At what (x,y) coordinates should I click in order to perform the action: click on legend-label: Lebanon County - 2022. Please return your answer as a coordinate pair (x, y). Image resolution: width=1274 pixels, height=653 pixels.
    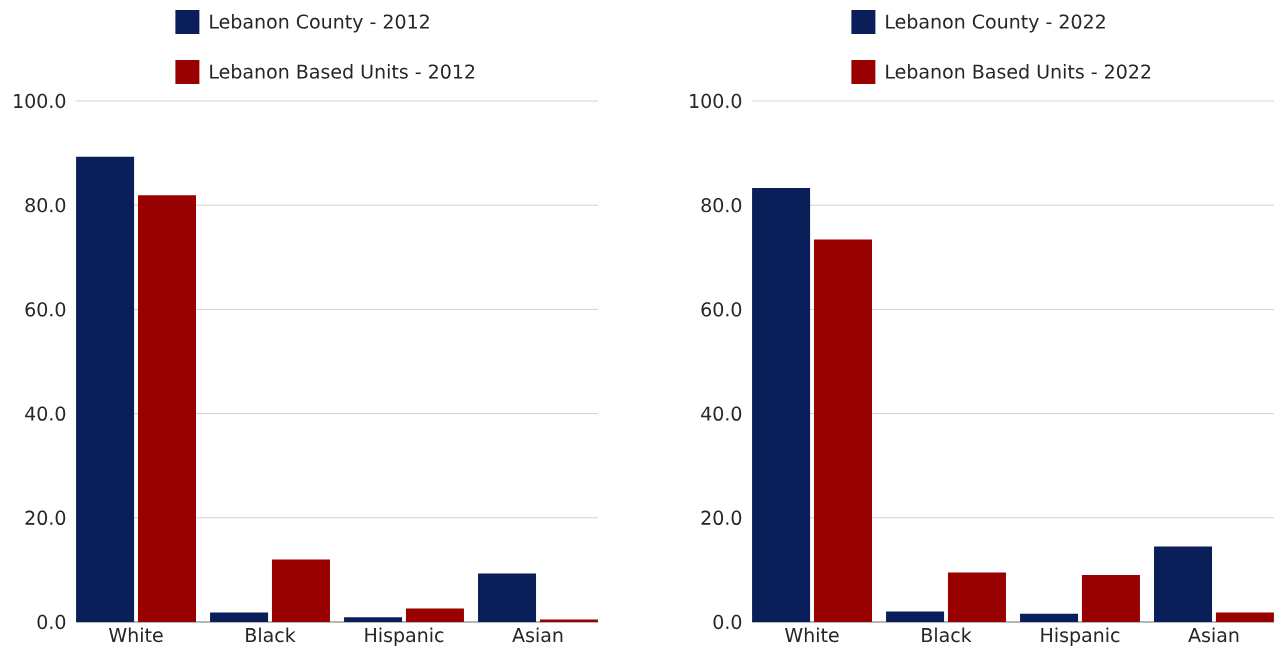
    Looking at the image, I should click on (995, 23).